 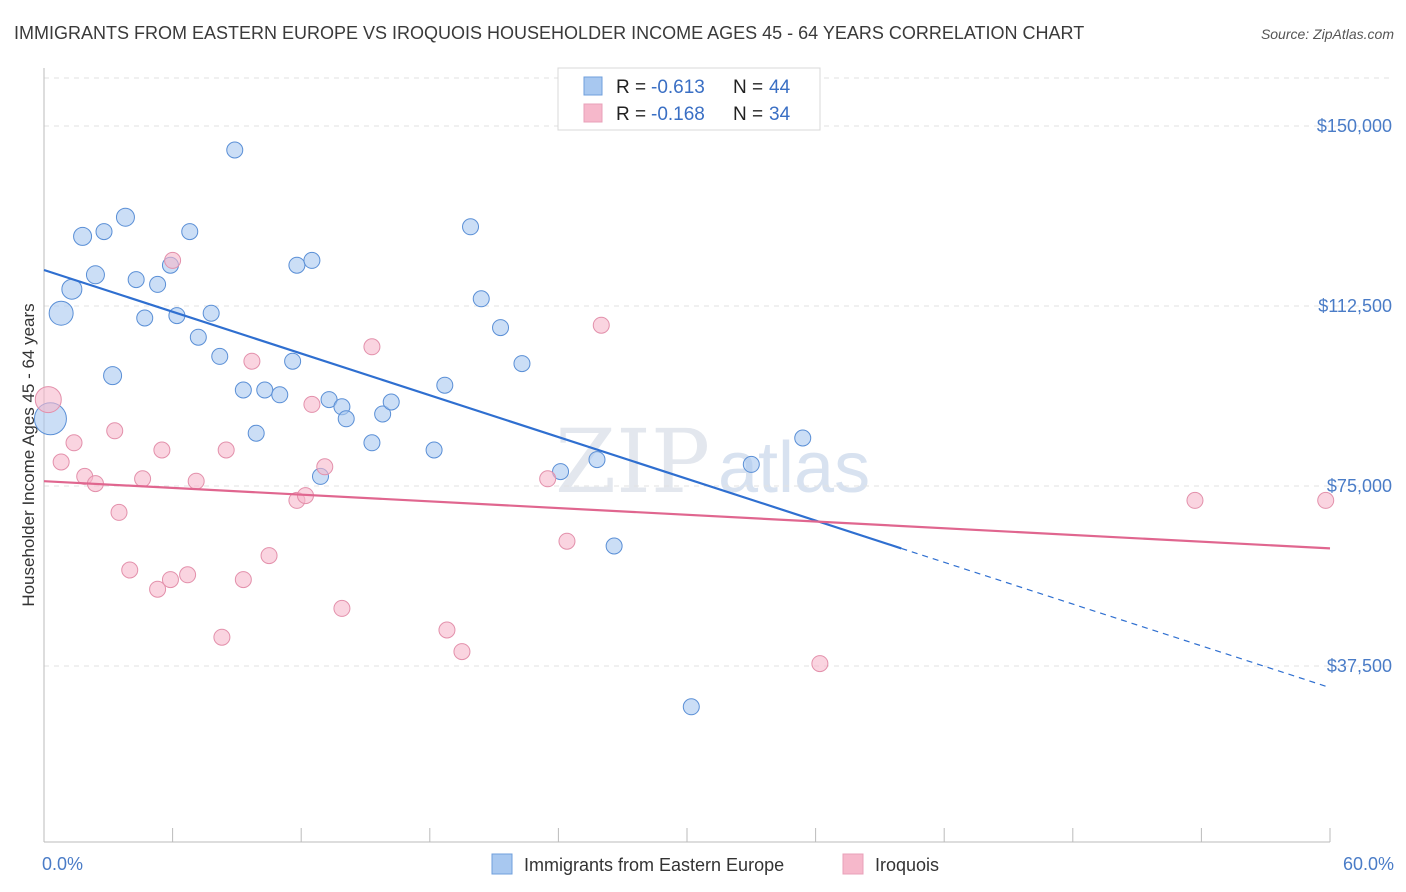 What do you see at coordinates (502, 864) in the screenshot?
I see `series-legend-swatch-immigrants` at bounding box center [502, 864].